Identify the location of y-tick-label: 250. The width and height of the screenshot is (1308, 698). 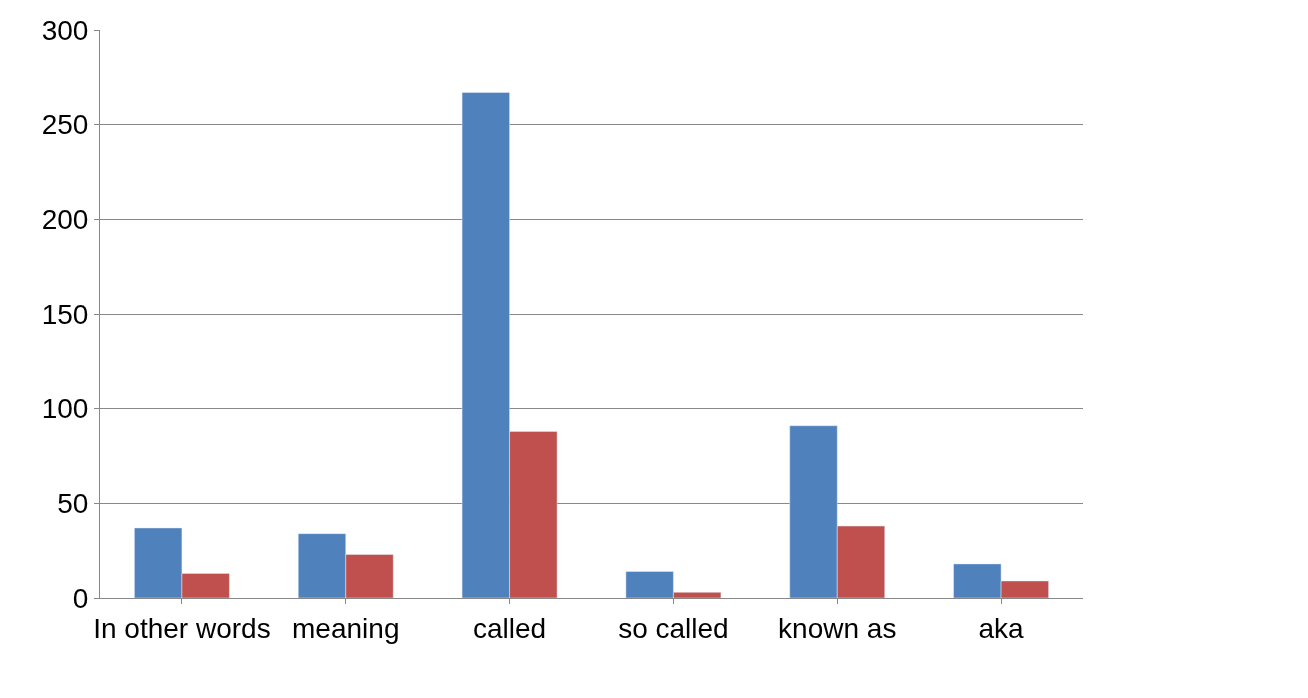
(65, 125).